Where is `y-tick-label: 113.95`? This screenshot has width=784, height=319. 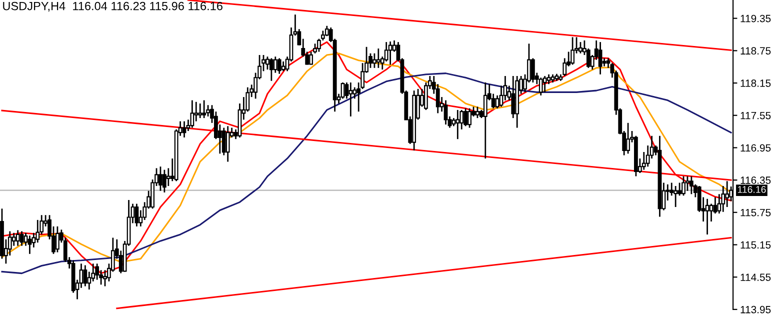 y-tick-label: 113.95 is located at coordinates (755, 310).